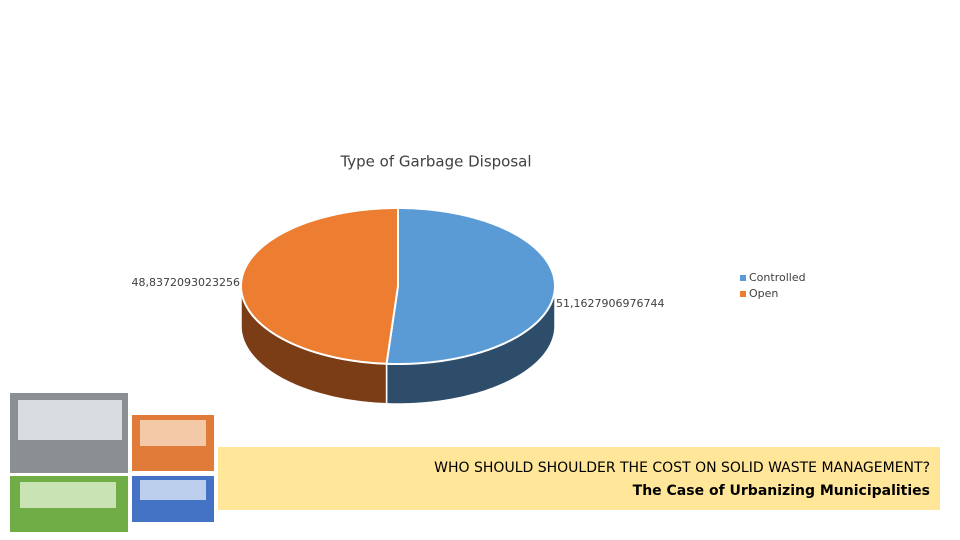 The height and width of the screenshot is (540, 960). I want to click on banner-subtitle: The Case of Urbanizing Municipalities, so click(781, 491).